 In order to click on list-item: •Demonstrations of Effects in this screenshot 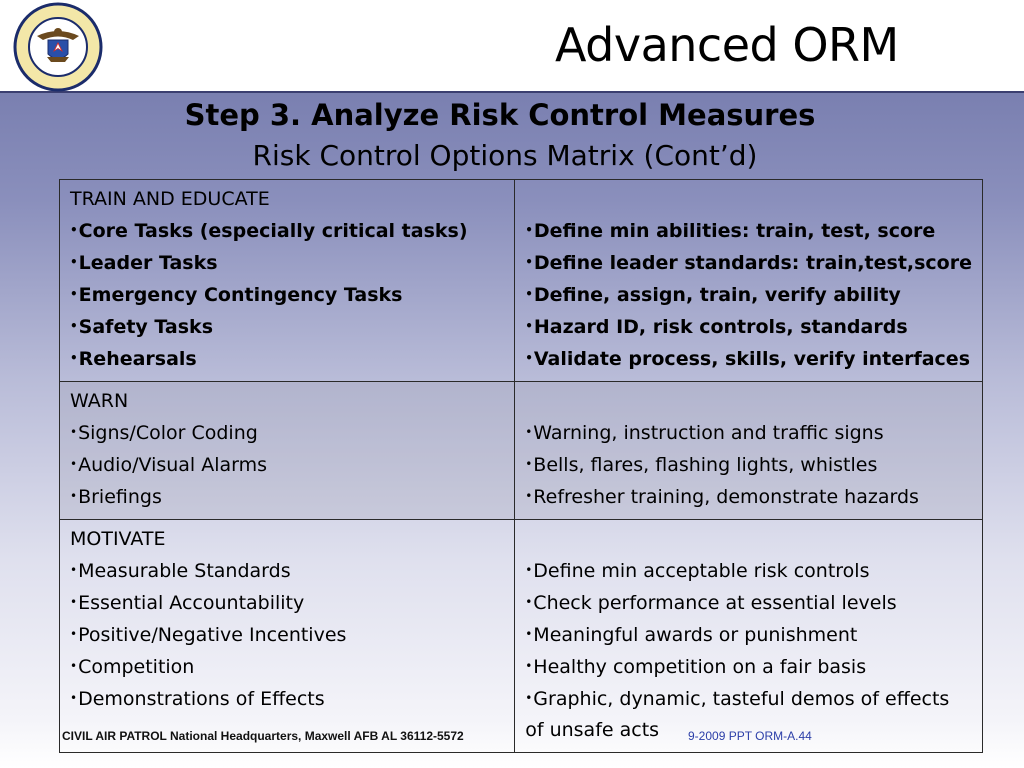, I will do `click(287, 699)`.